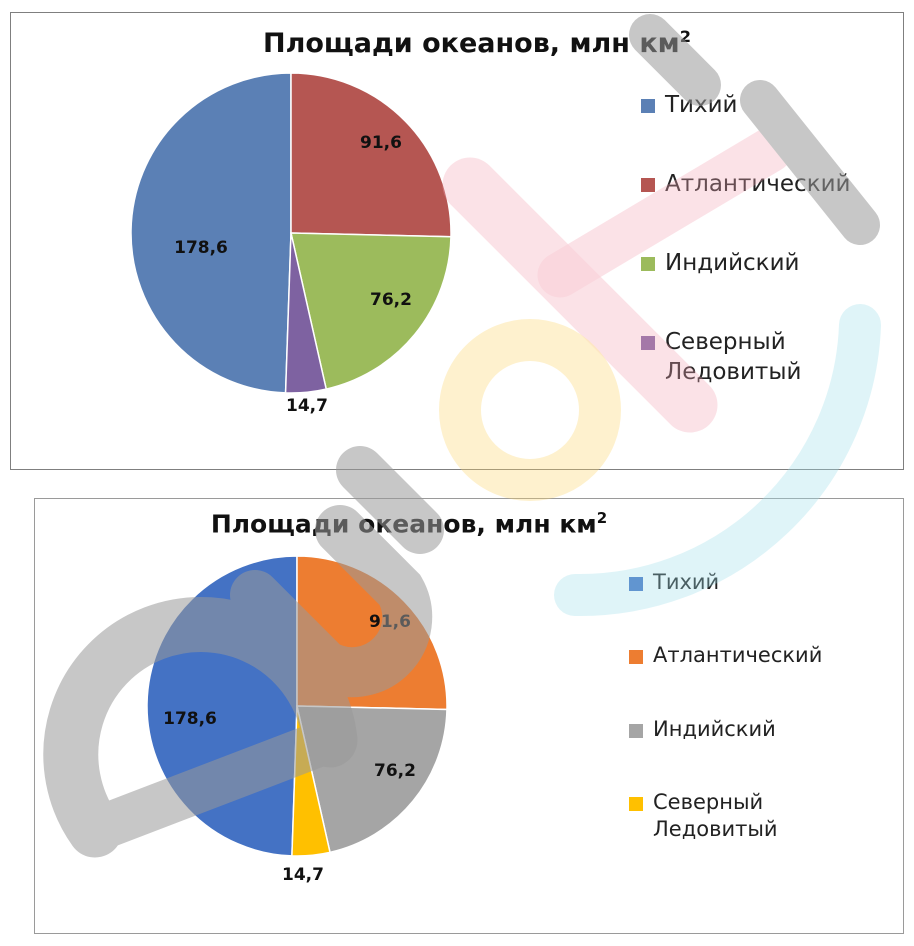  I want to click on pie-chart-1: 178,6 91,6 76,2 14,7, so click(291, 244).